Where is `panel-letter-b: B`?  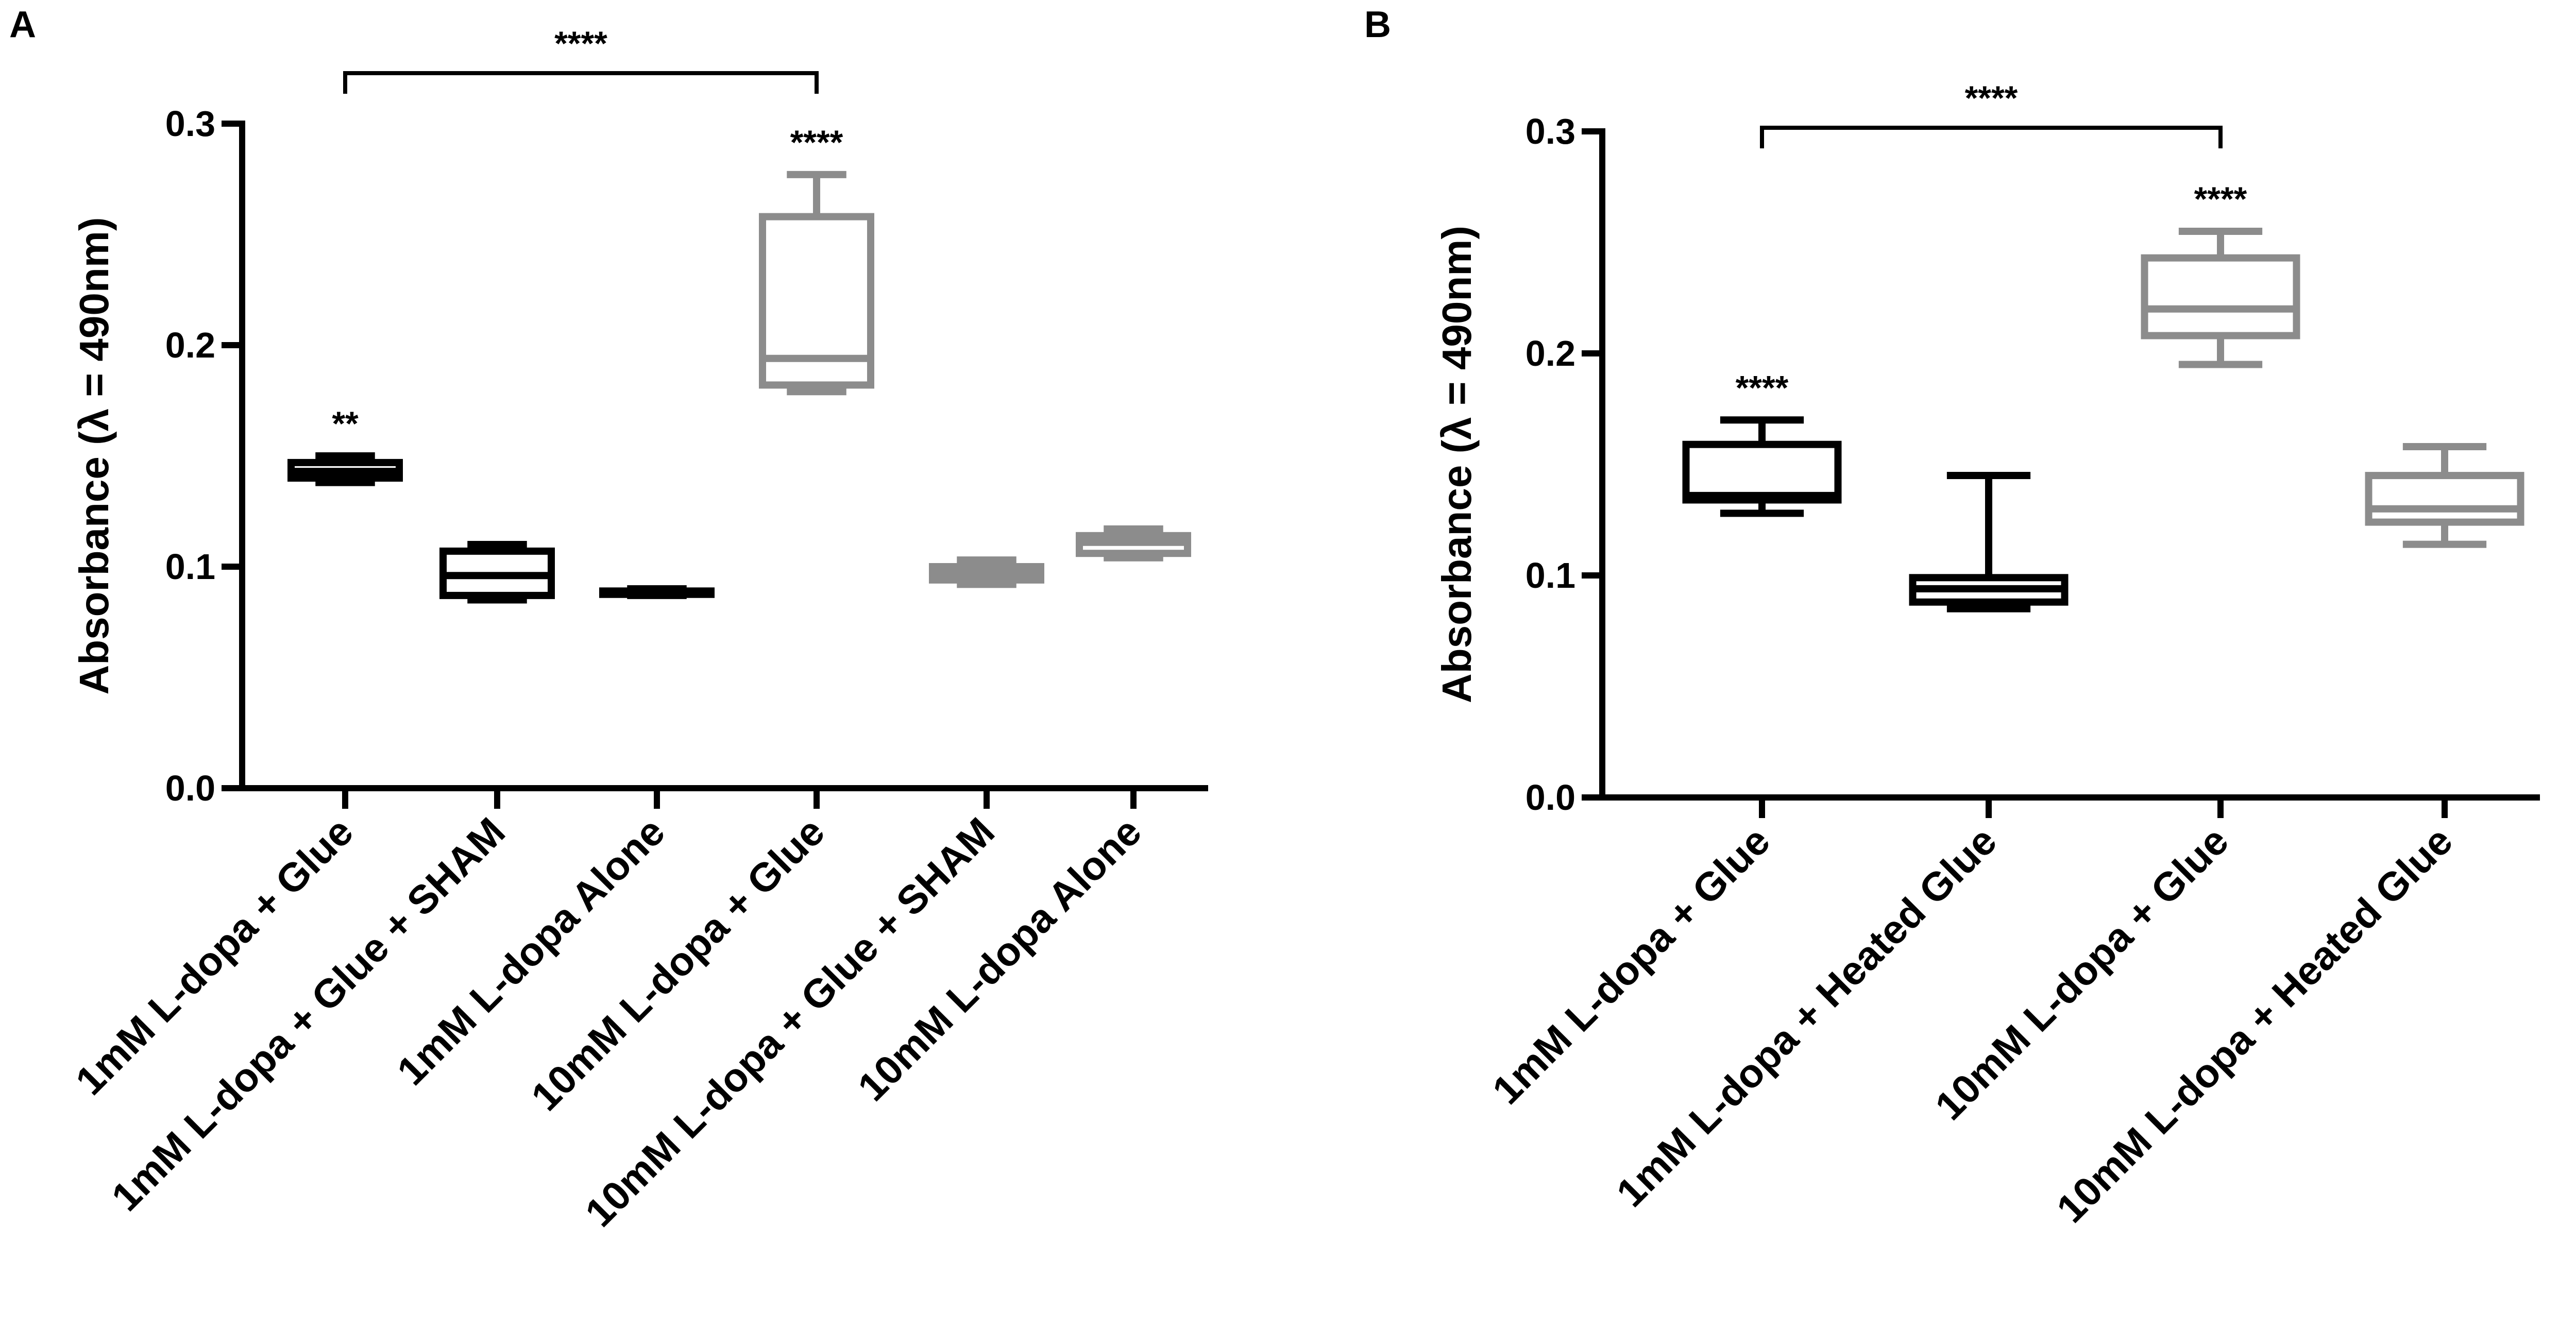 panel-letter-b: B is located at coordinates (1377, 24).